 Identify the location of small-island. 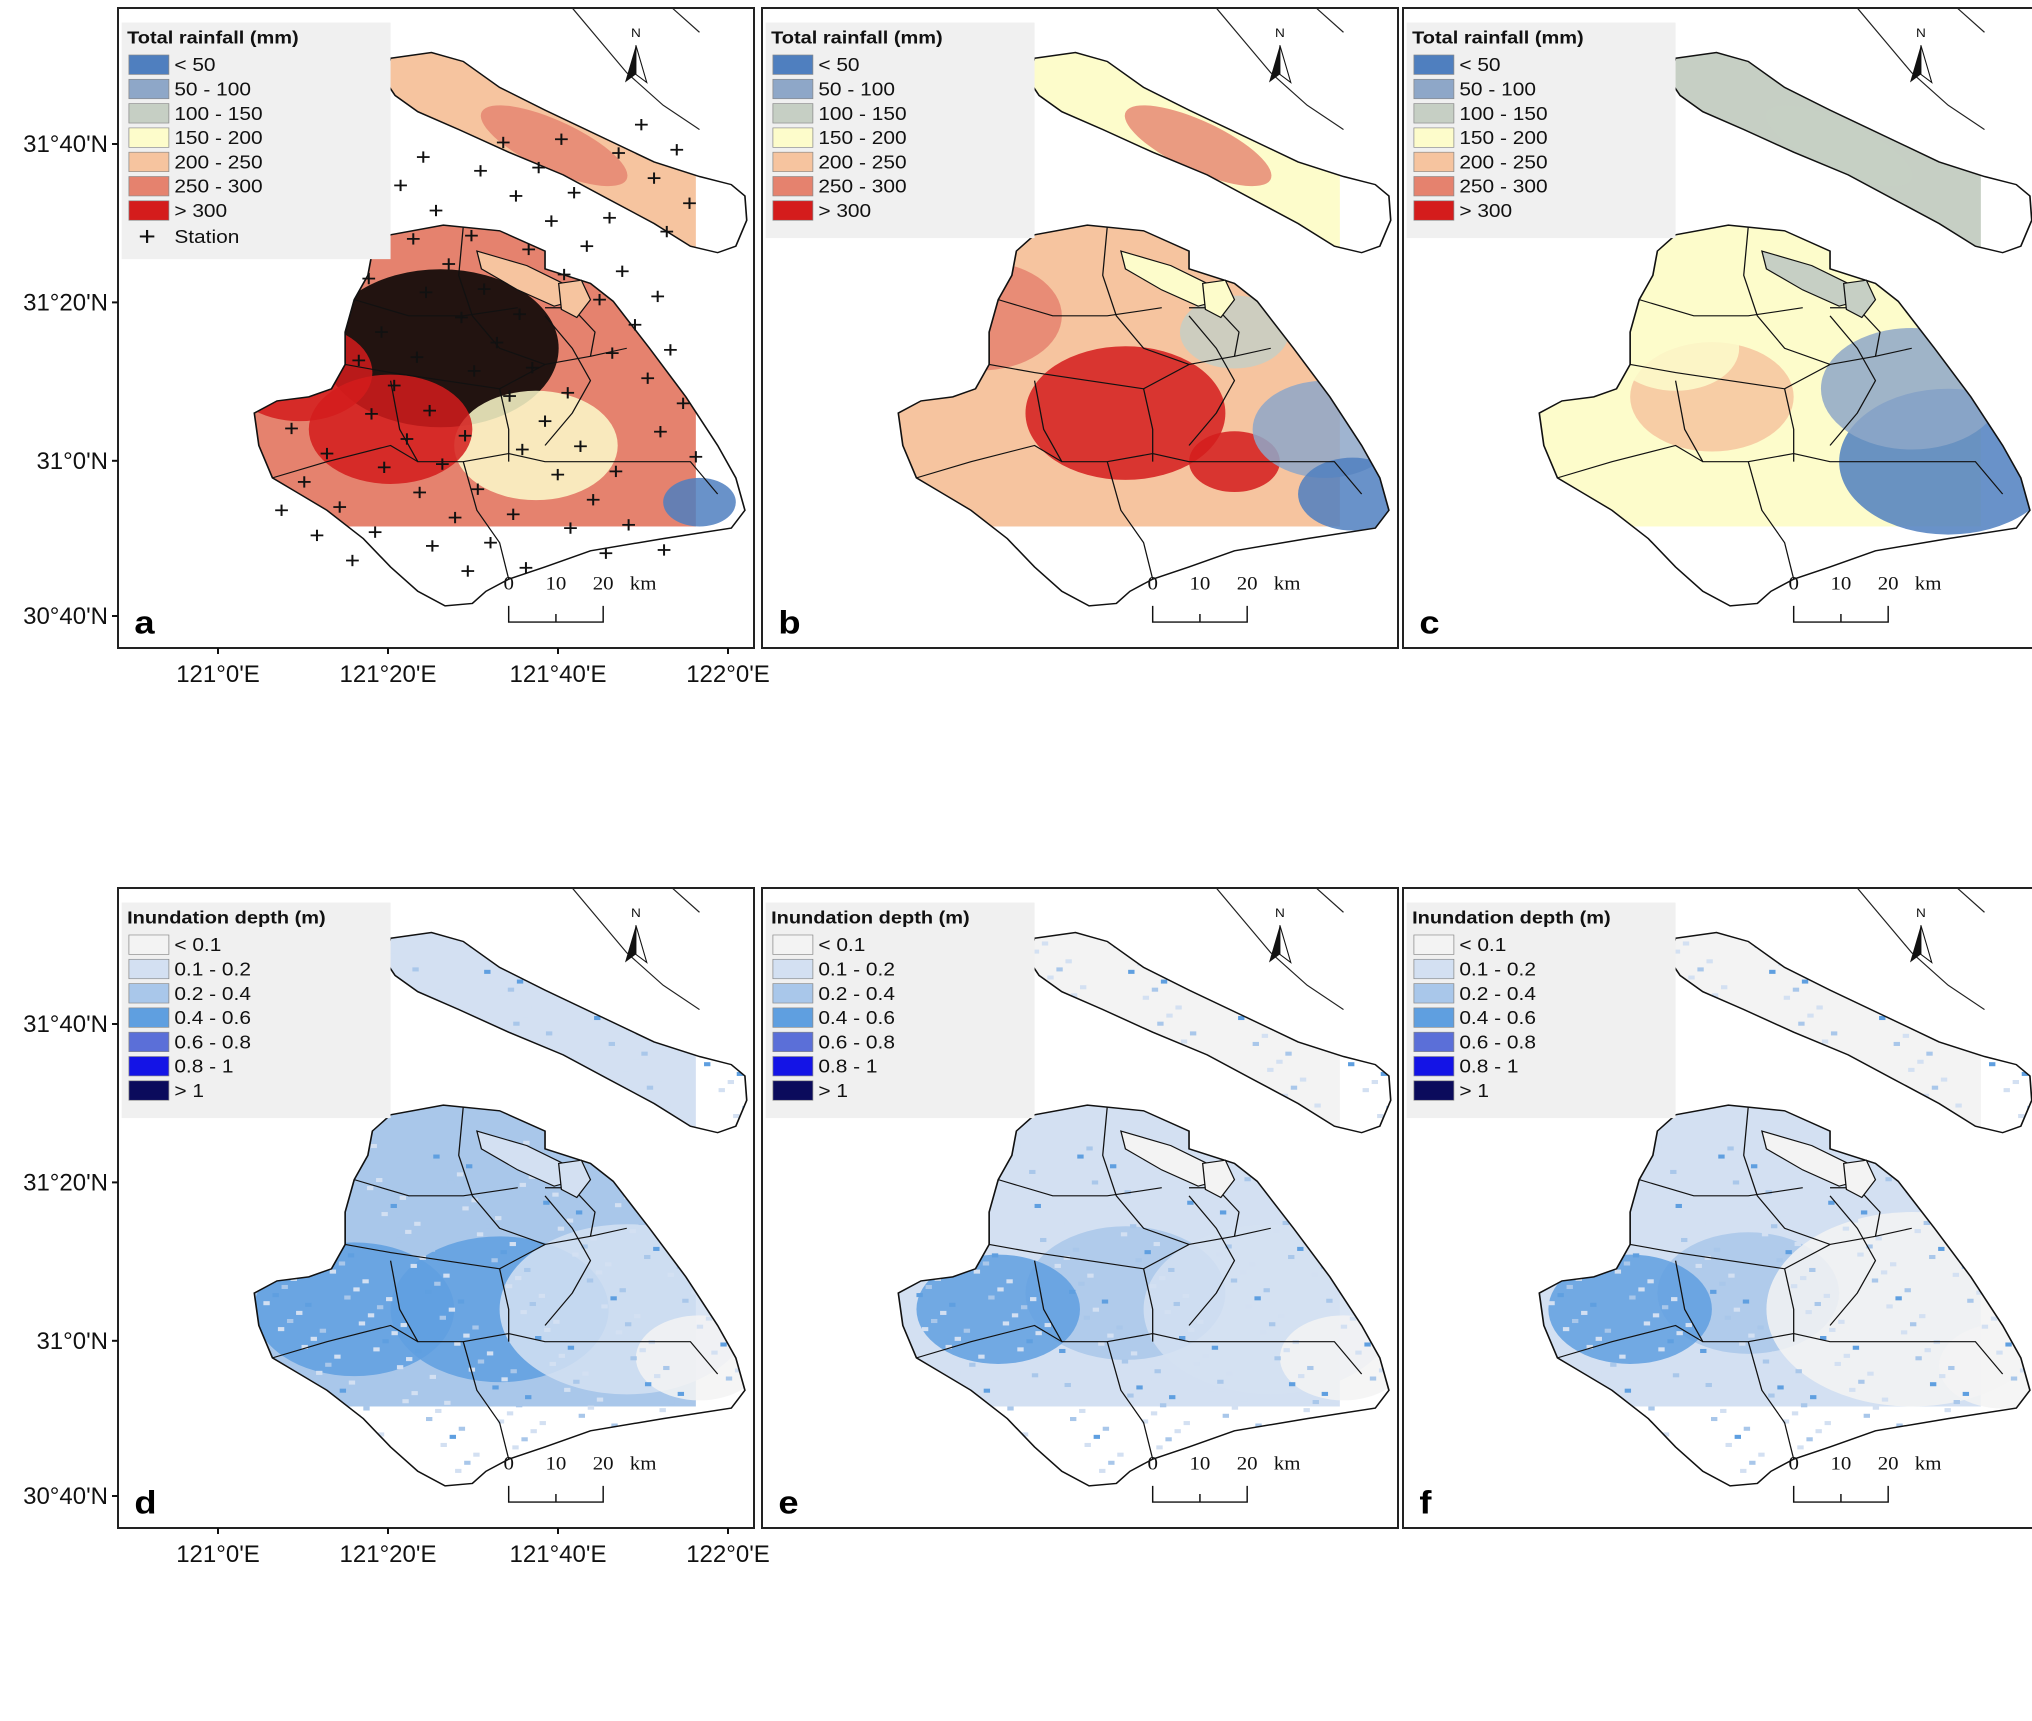
(1218, 1179).